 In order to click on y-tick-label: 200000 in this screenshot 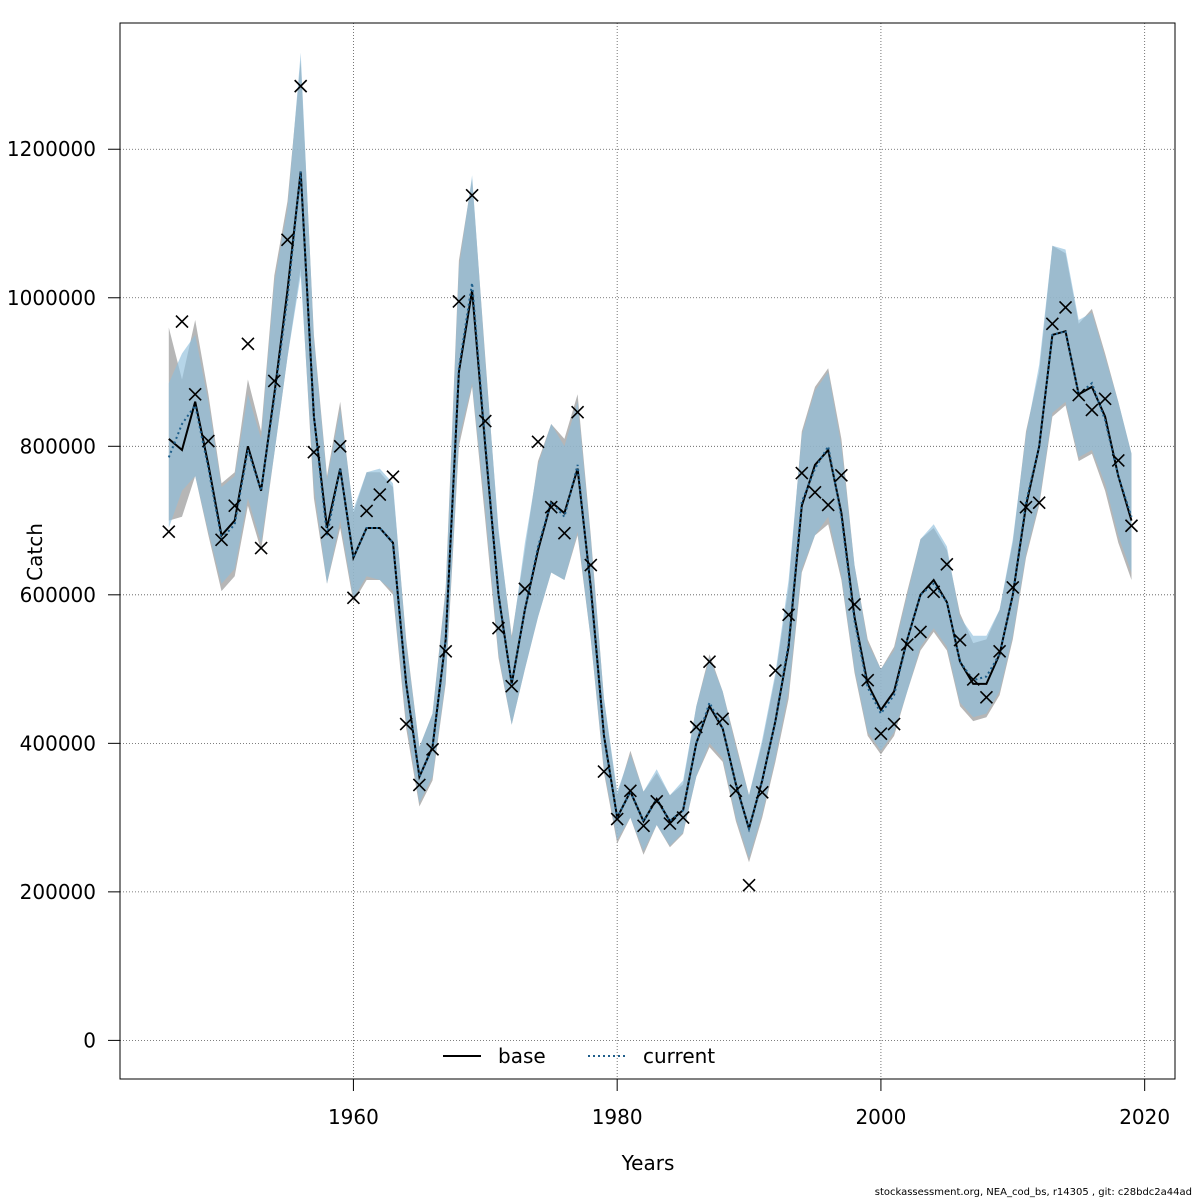, I will do `click(58, 892)`.